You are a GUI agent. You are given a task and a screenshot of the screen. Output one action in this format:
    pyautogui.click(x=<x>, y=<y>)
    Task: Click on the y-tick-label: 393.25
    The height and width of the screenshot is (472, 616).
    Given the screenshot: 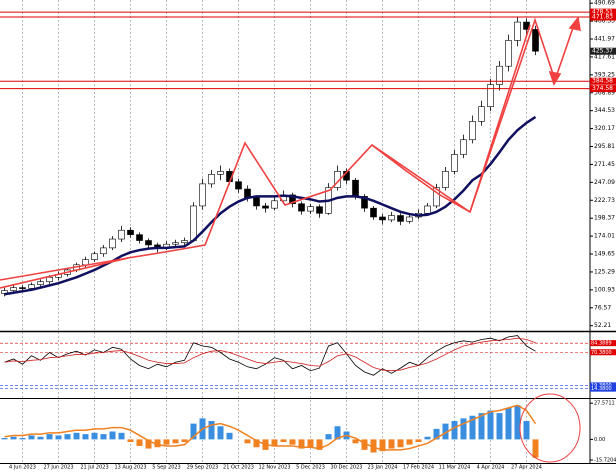 What is the action you would take?
    pyautogui.click(x=604, y=74)
    